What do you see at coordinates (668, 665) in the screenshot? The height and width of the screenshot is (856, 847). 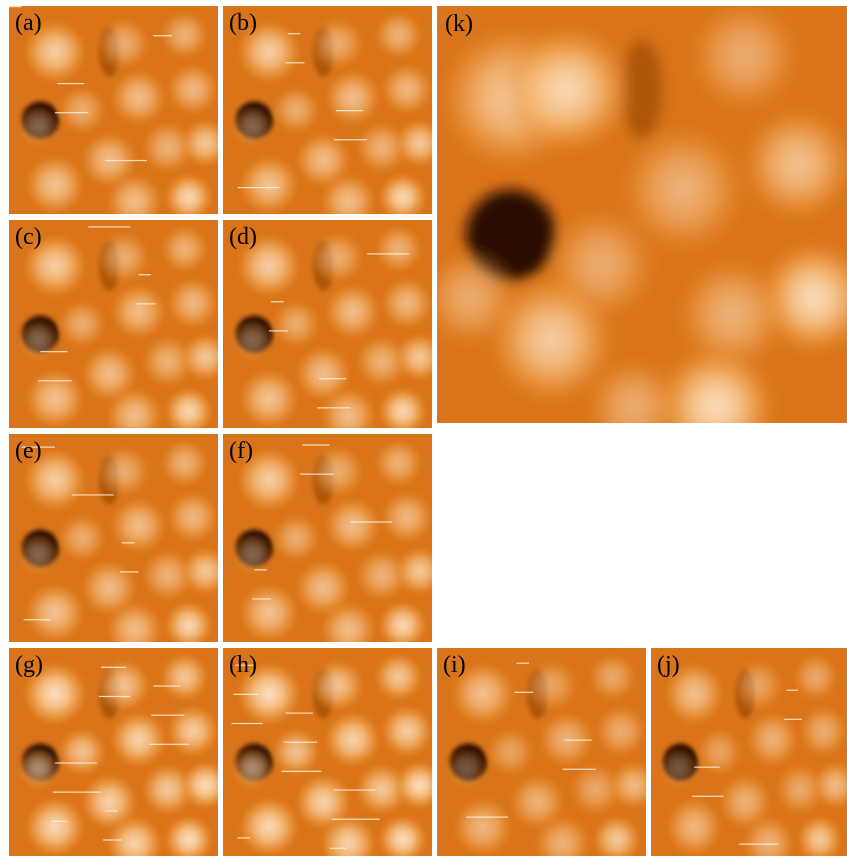 I see `panel-label-j: (j)` at bounding box center [668, 665].